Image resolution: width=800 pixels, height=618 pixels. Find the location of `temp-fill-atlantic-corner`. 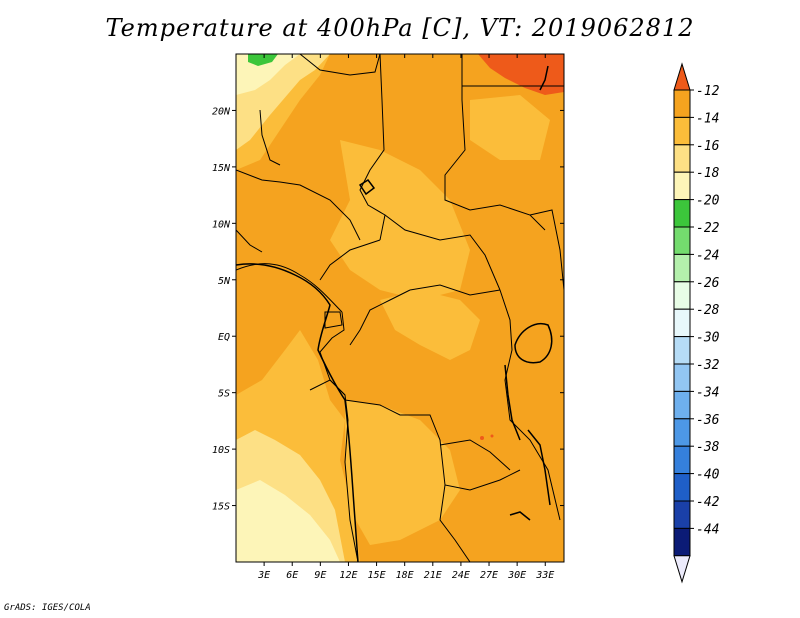

temp-fill-atlantic-corner is located at coordinates (288, 521).